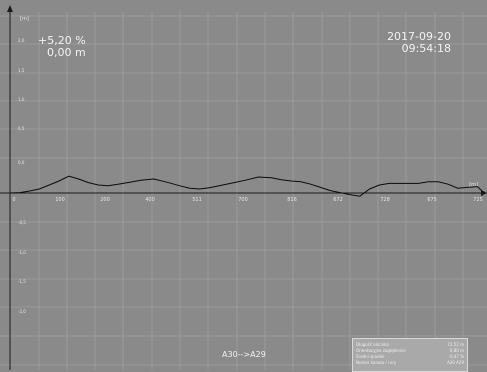  What do you see at coordinates (21, 99) in the screenshot?
I see `y-tick-label: 1,0` at bounding box center [21, 99].